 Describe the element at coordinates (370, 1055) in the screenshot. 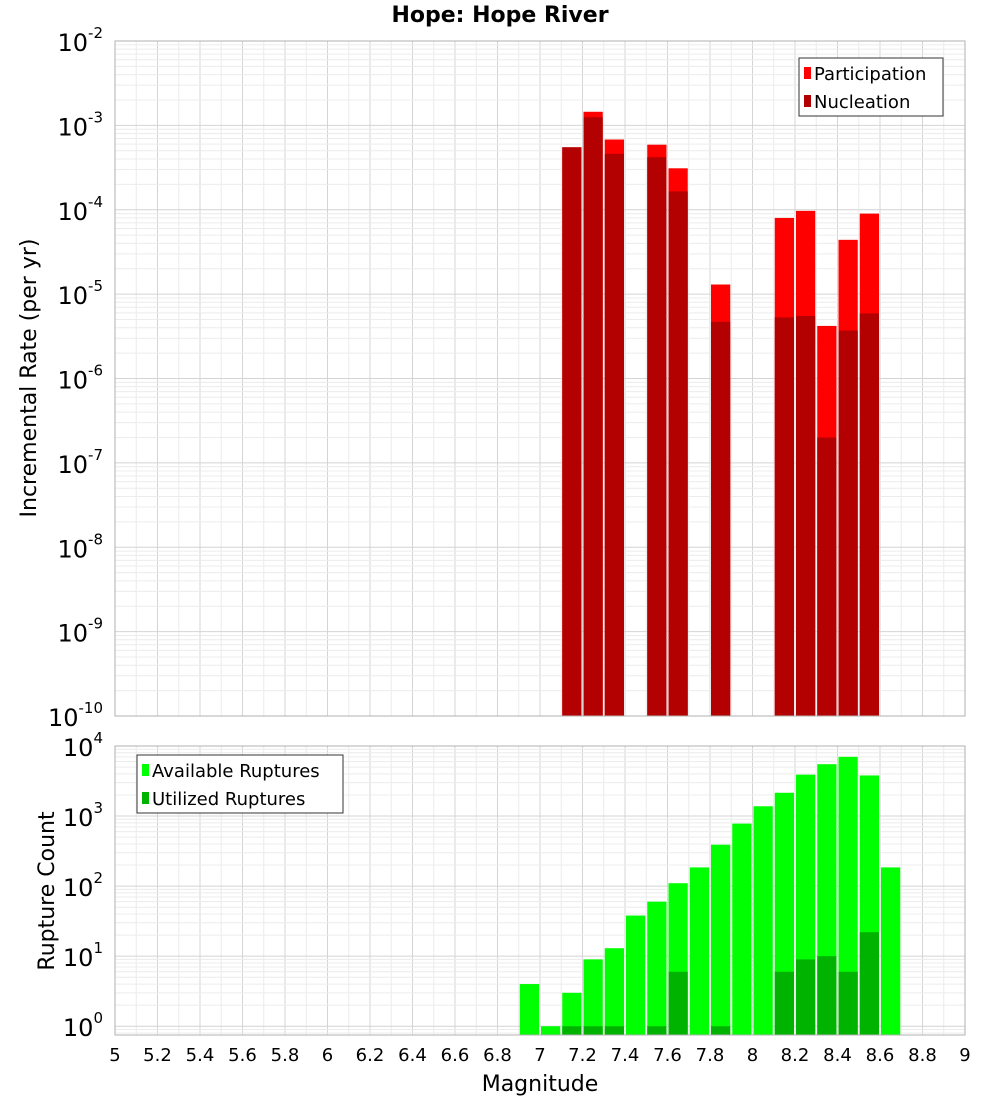

I see `x-tick-label: 6.2` at that location.